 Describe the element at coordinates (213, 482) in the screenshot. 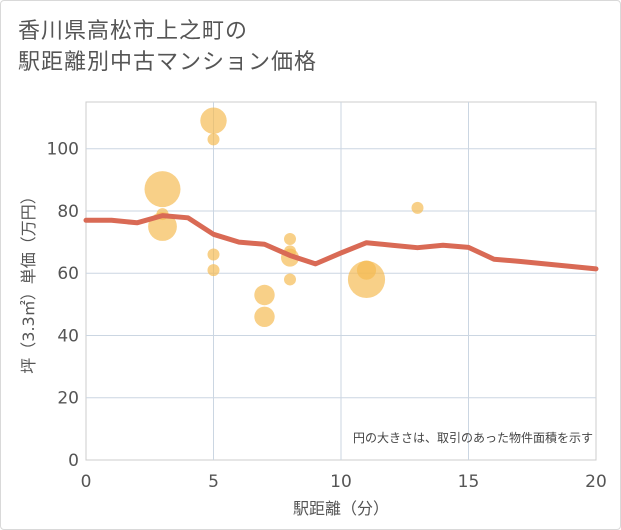

I see `x-tick-label: 5` at that location.